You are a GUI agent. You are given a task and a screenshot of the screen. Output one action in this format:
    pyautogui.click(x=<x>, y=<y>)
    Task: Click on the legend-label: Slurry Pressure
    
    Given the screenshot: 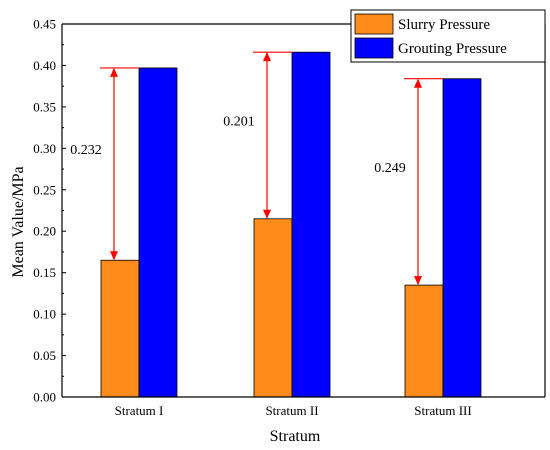 What is the action you would take?
    pyautogui.click(x=444, y=25)
    